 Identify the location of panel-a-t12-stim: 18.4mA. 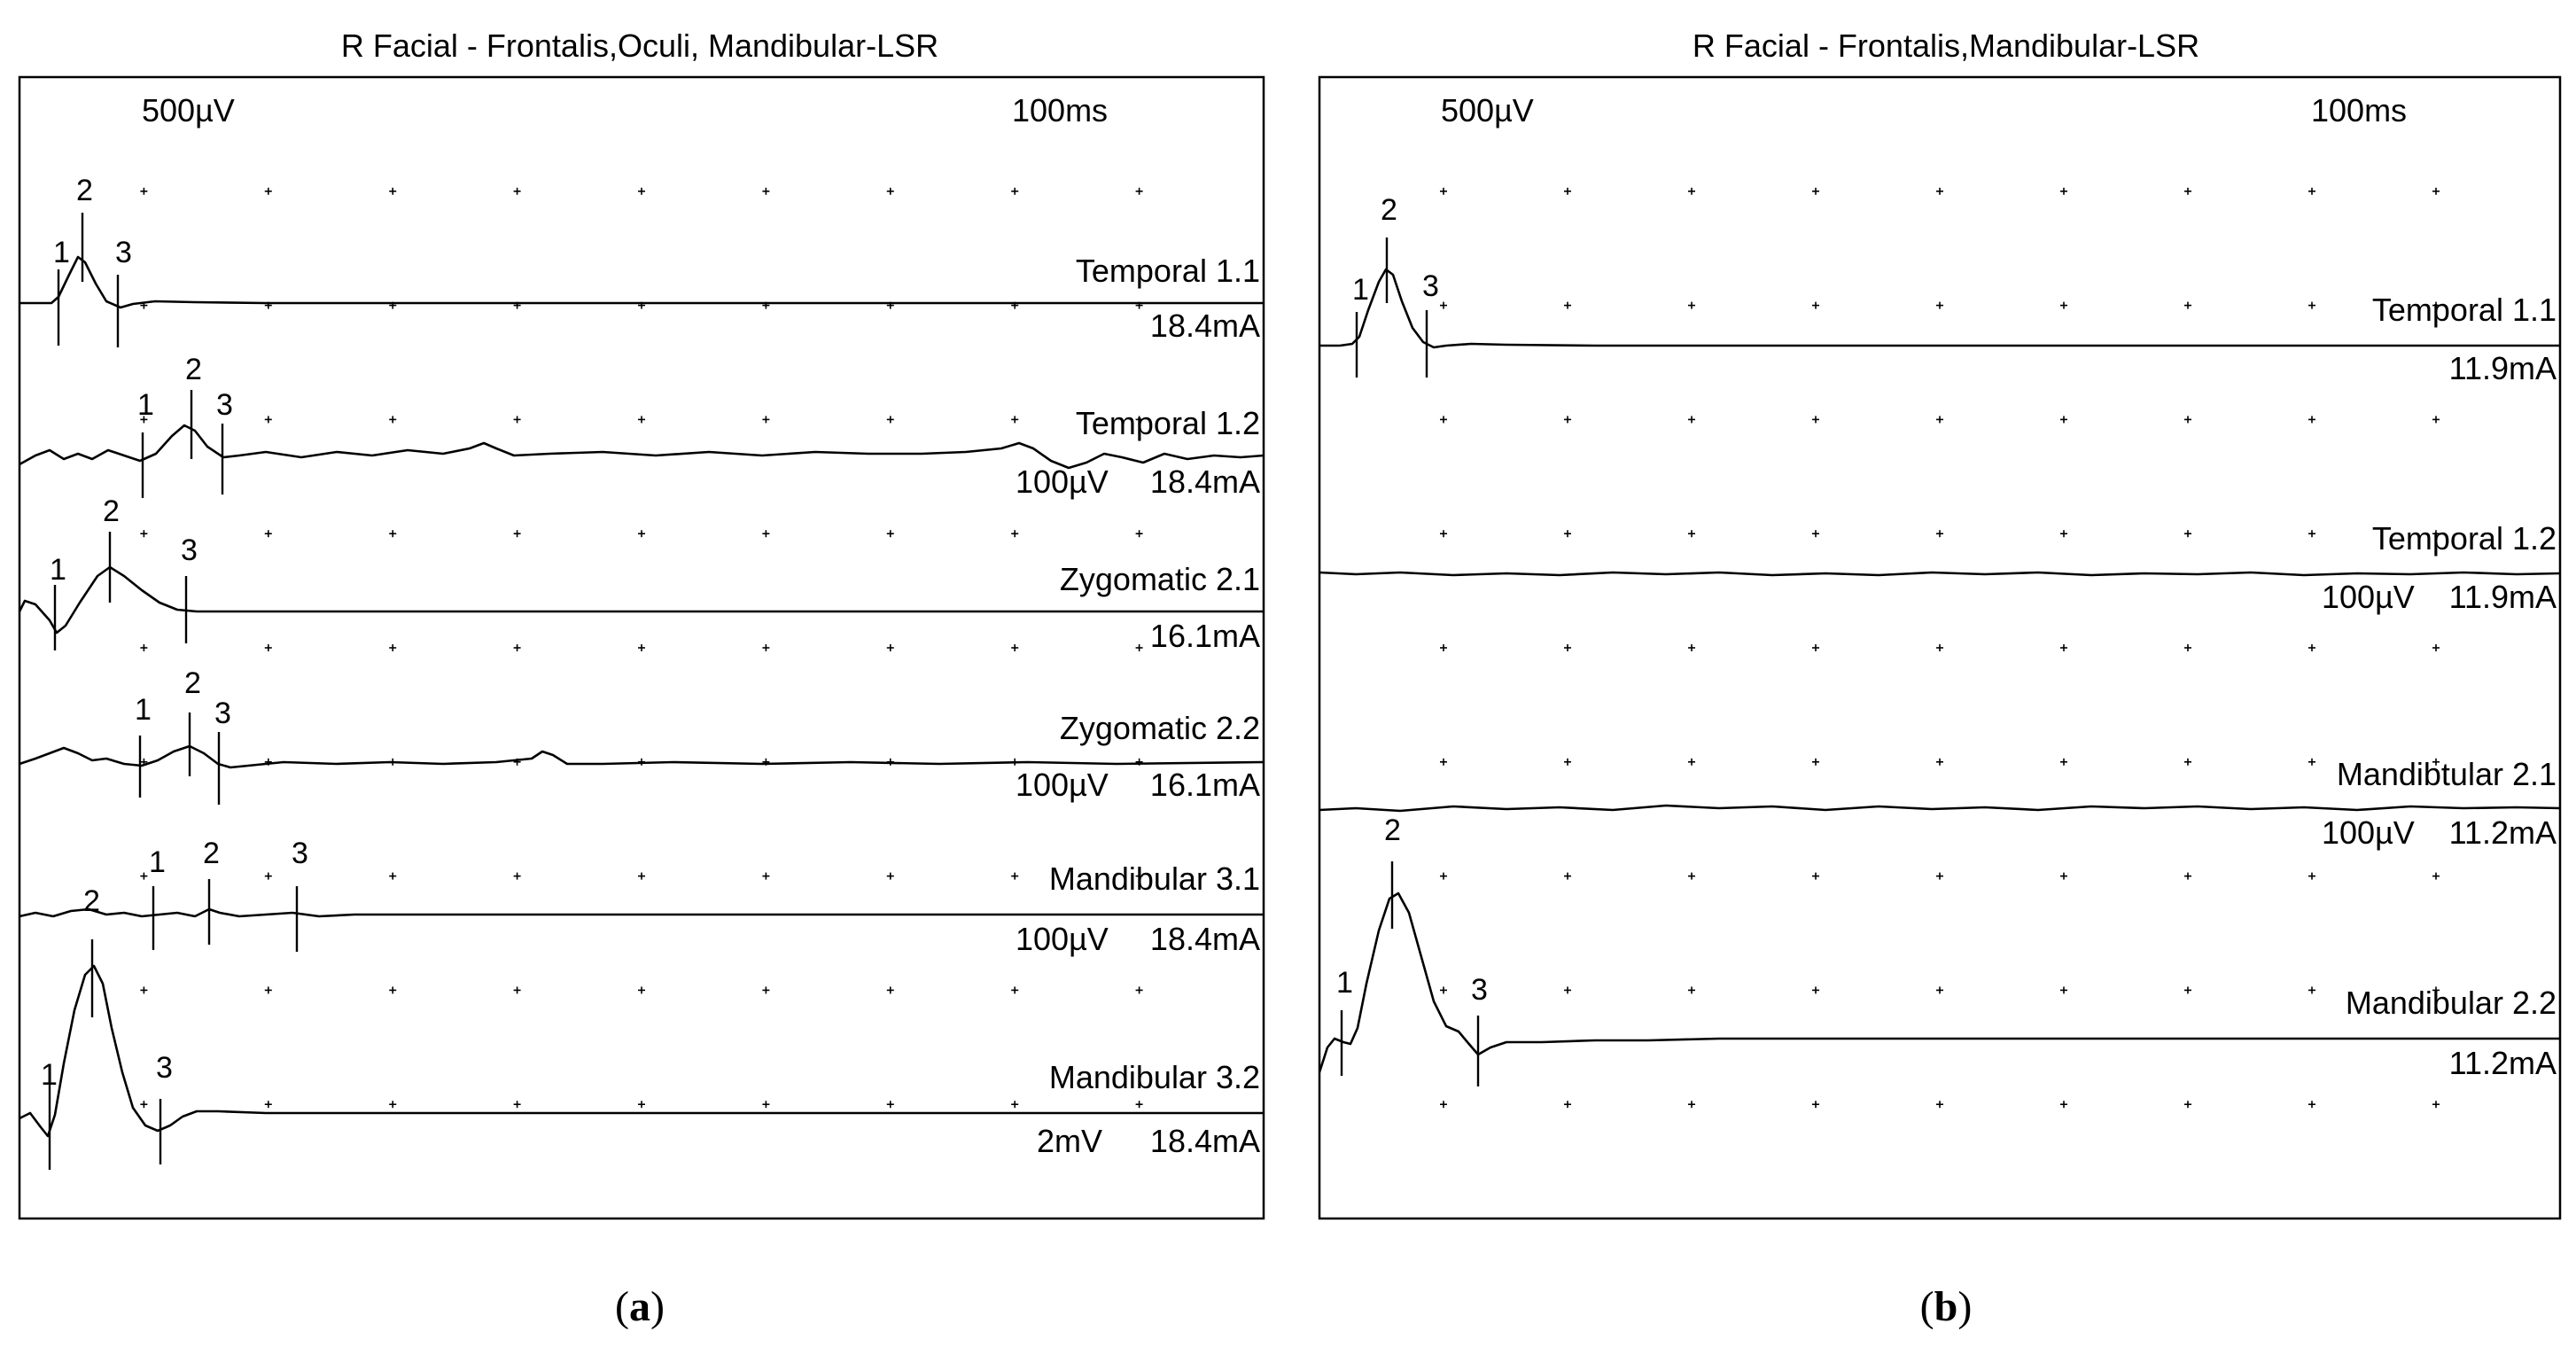
(1205, 481).